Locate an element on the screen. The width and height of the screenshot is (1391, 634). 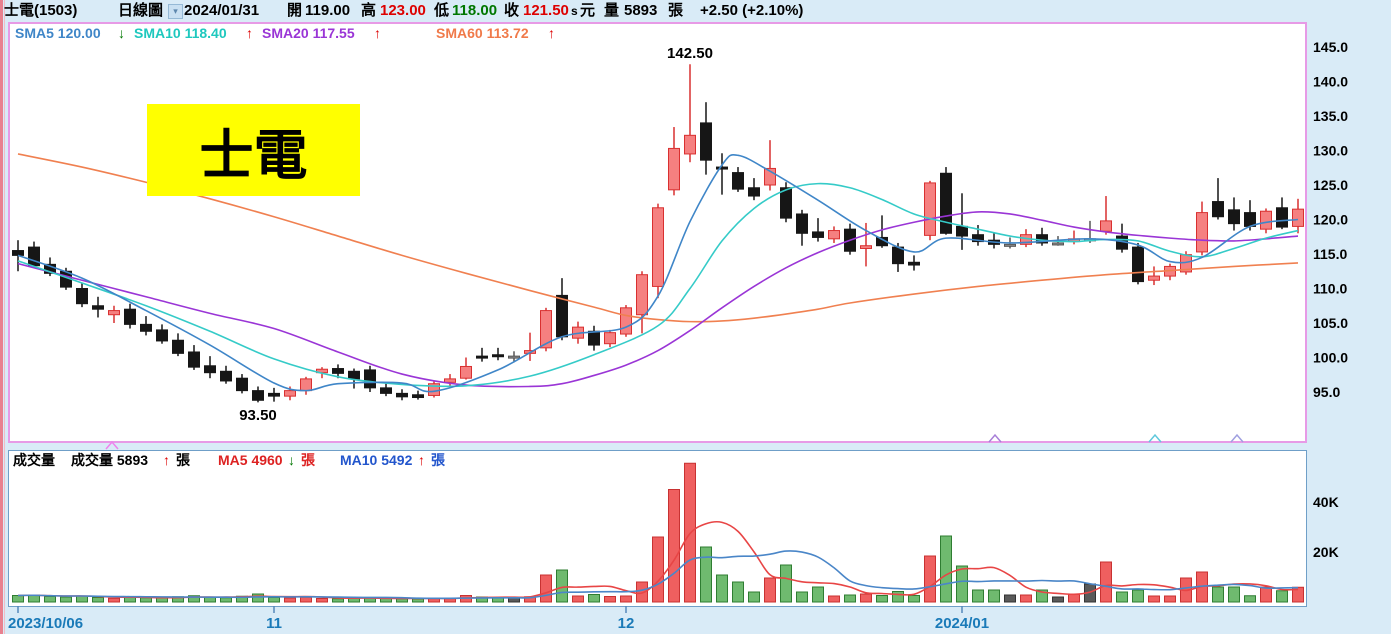
low-label: 低 is located at coordinates (442, 10).